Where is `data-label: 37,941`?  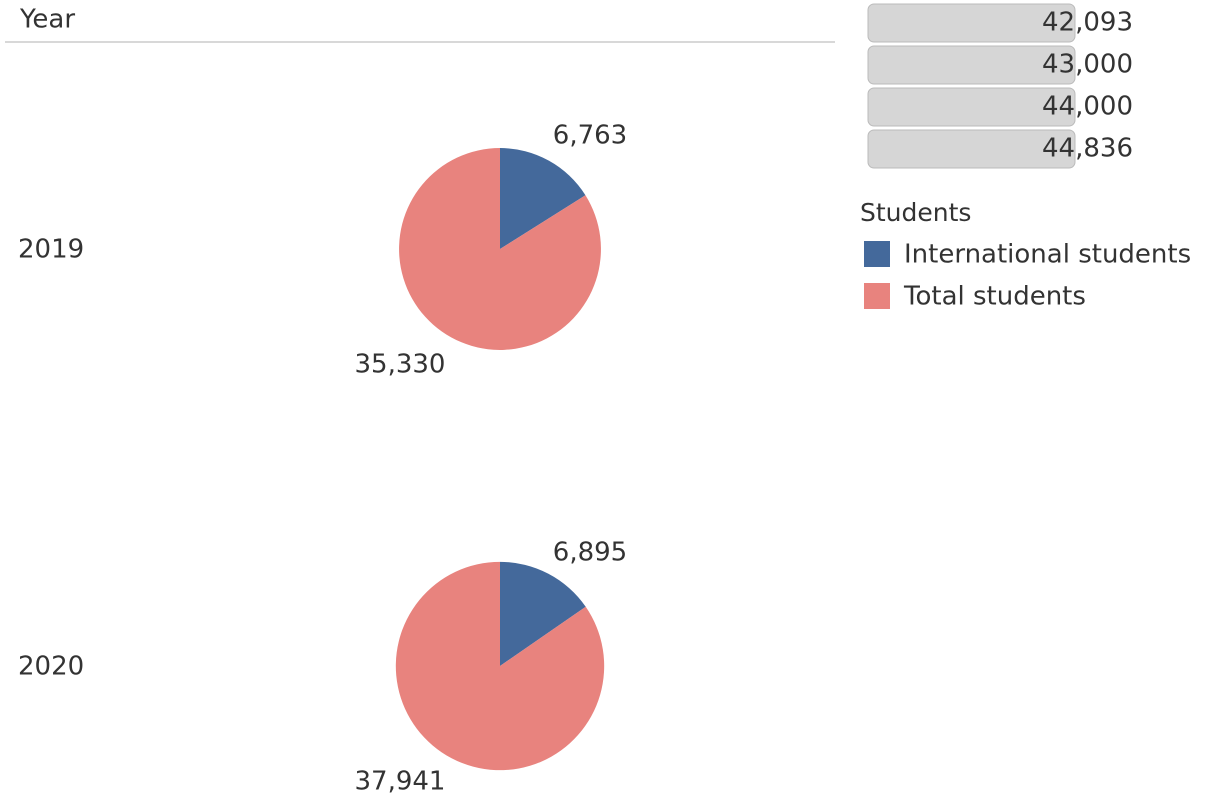
data-label: 37,941 is located at coordinates (400, 782).